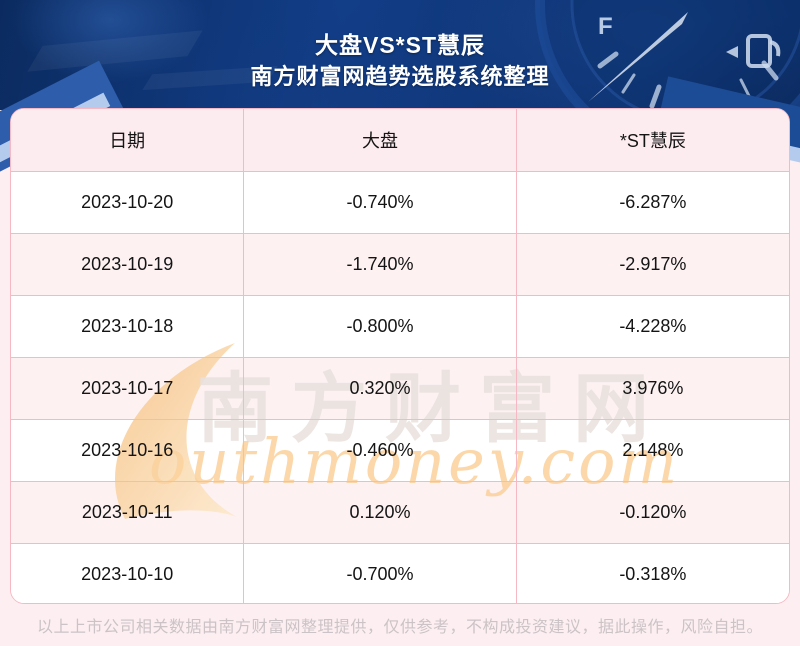  Describe the element at coordinates (380, 140) in the screenshot. I see `column-header: 大盘` at that location.